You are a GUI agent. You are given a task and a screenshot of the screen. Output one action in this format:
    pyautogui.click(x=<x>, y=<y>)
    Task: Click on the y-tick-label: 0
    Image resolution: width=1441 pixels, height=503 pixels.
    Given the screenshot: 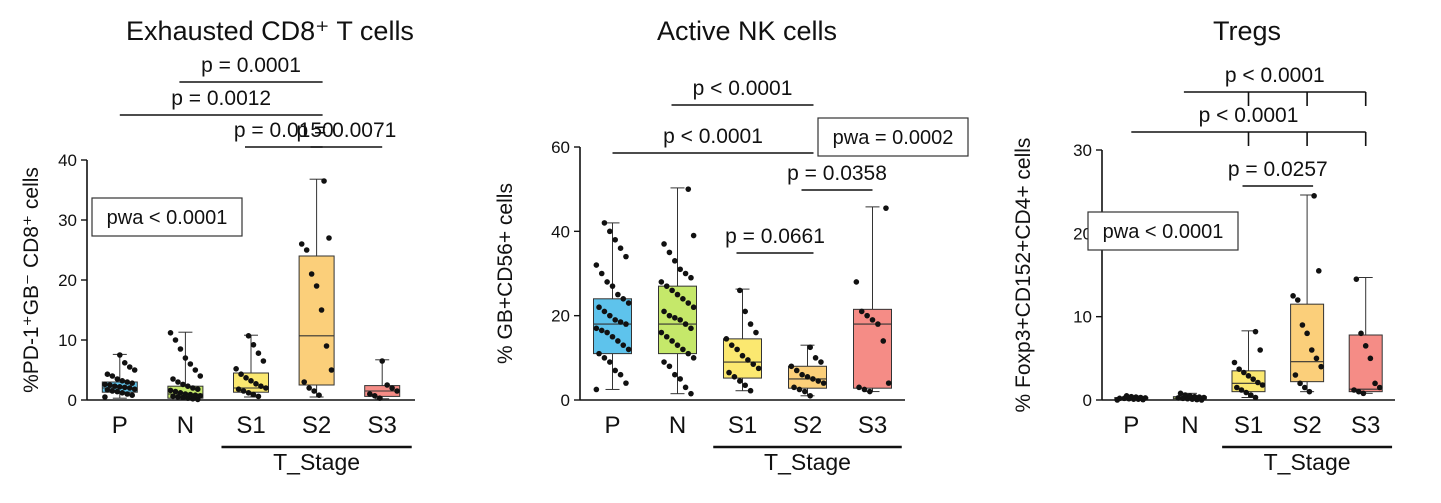 What is the action you would take?
    pyautogui.click(x=72, y=400)
    